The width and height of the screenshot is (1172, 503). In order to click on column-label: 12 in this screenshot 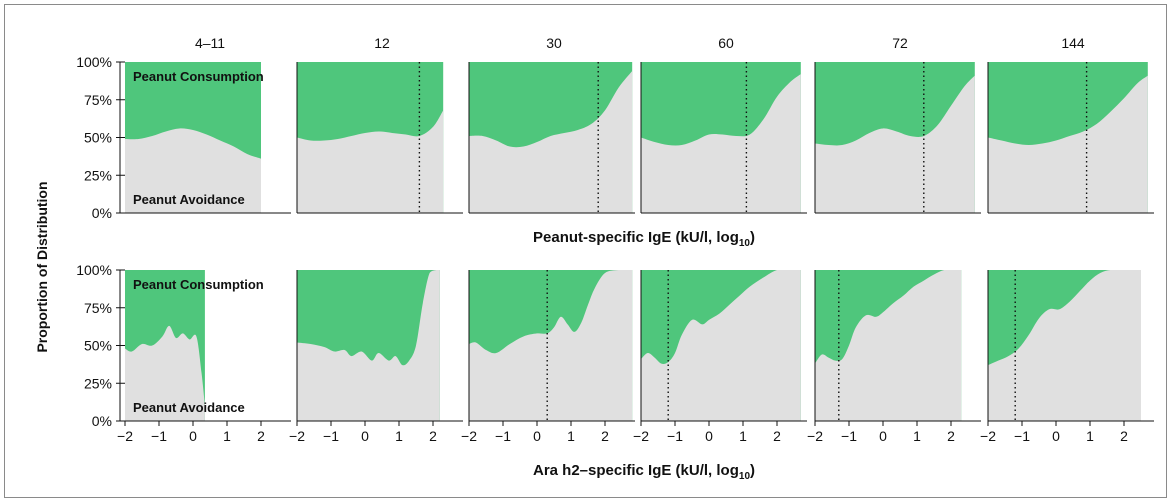, I will do `click(382, 43)`.